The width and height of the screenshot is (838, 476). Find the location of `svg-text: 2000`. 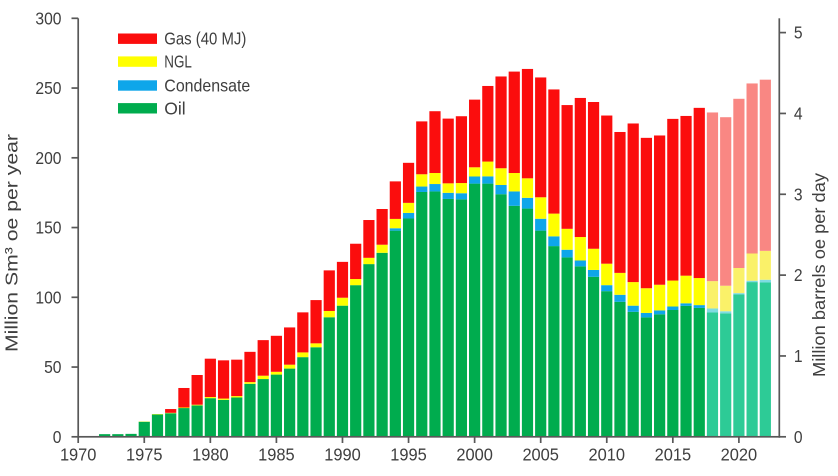

svg-text: 2000 is located at coordinates (474, 455).